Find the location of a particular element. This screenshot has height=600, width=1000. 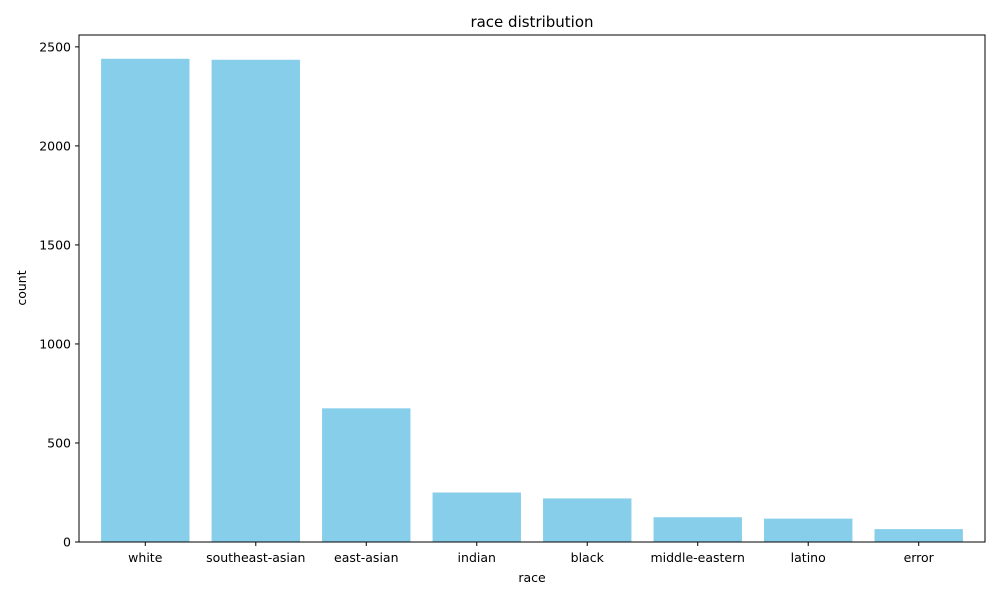

bar-error is located at coordinates (918, 535).